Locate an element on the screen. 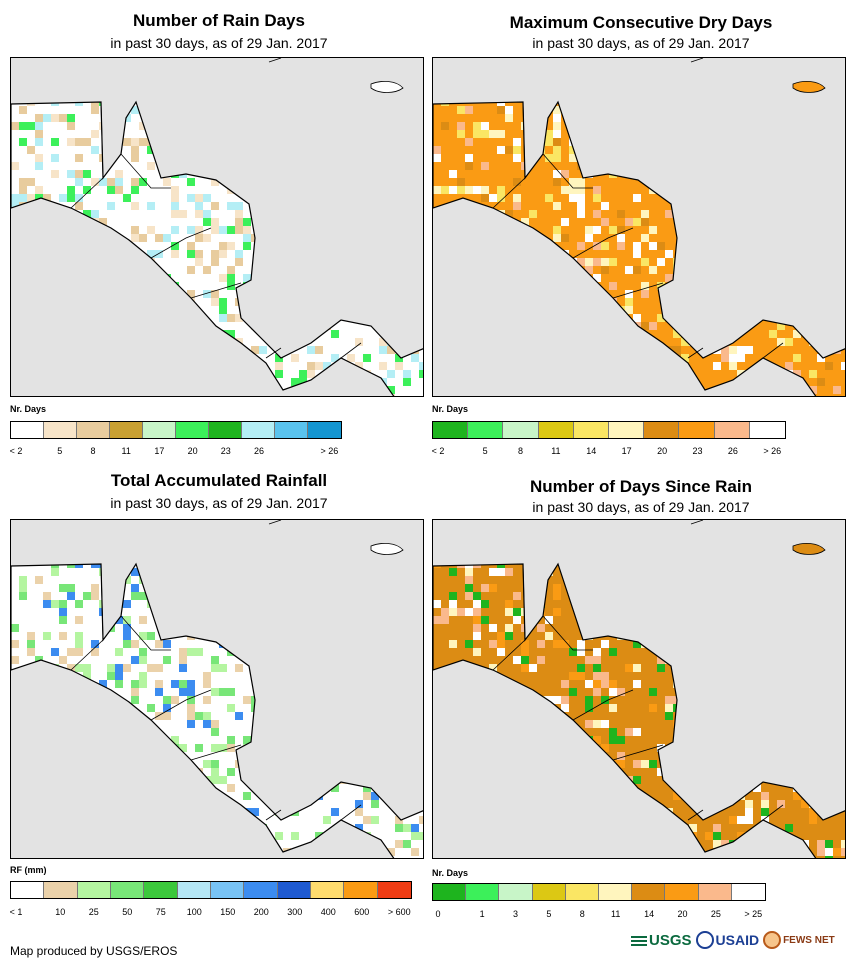 The image size is (854, 970). legend-tick-label: 100 is located at coordinates (194, 912).